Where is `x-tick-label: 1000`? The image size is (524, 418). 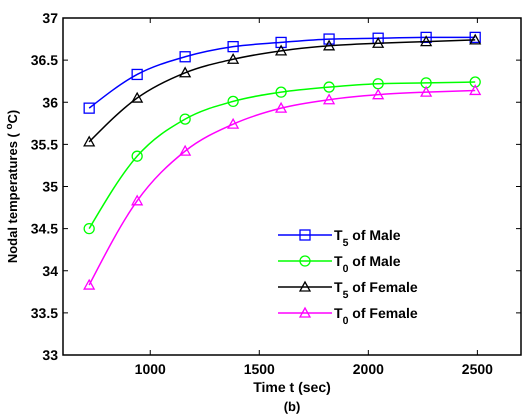
x-tick-label: 1000 is located at coordinates (150, 369).